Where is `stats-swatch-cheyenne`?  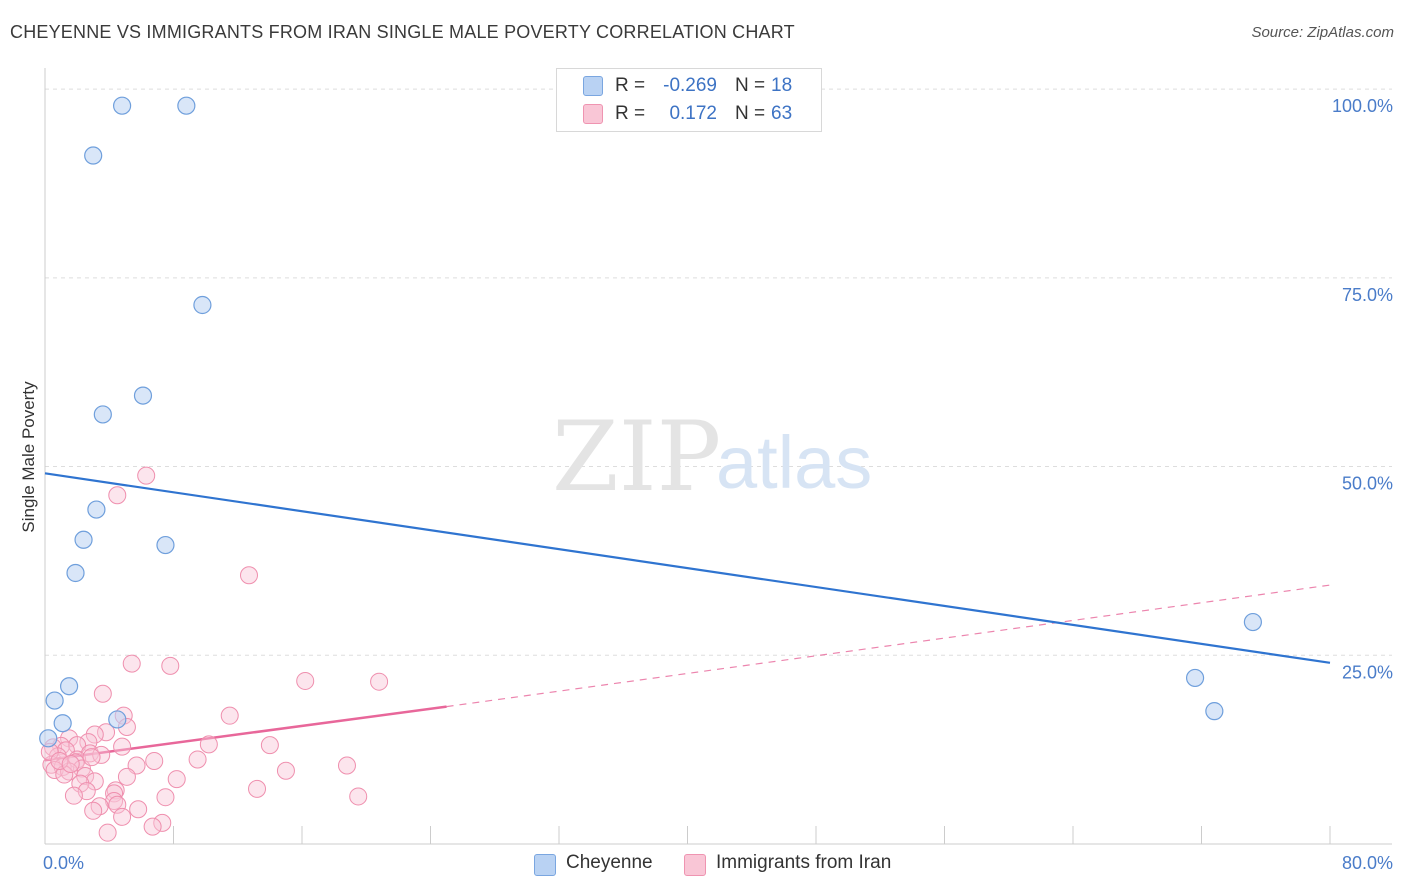
stats-swatch-cheyenne is located at coordinates (593, 86).